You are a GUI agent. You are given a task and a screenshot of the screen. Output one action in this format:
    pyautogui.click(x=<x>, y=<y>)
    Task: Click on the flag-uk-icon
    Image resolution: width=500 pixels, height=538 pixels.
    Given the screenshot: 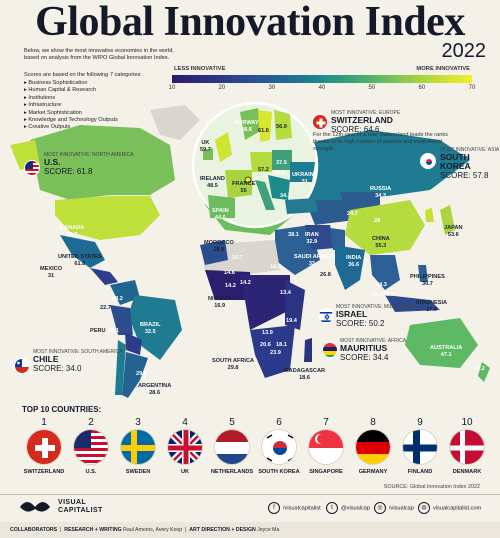 What is the action you would take?
    pyautogui.click(x=185, y=447)
    